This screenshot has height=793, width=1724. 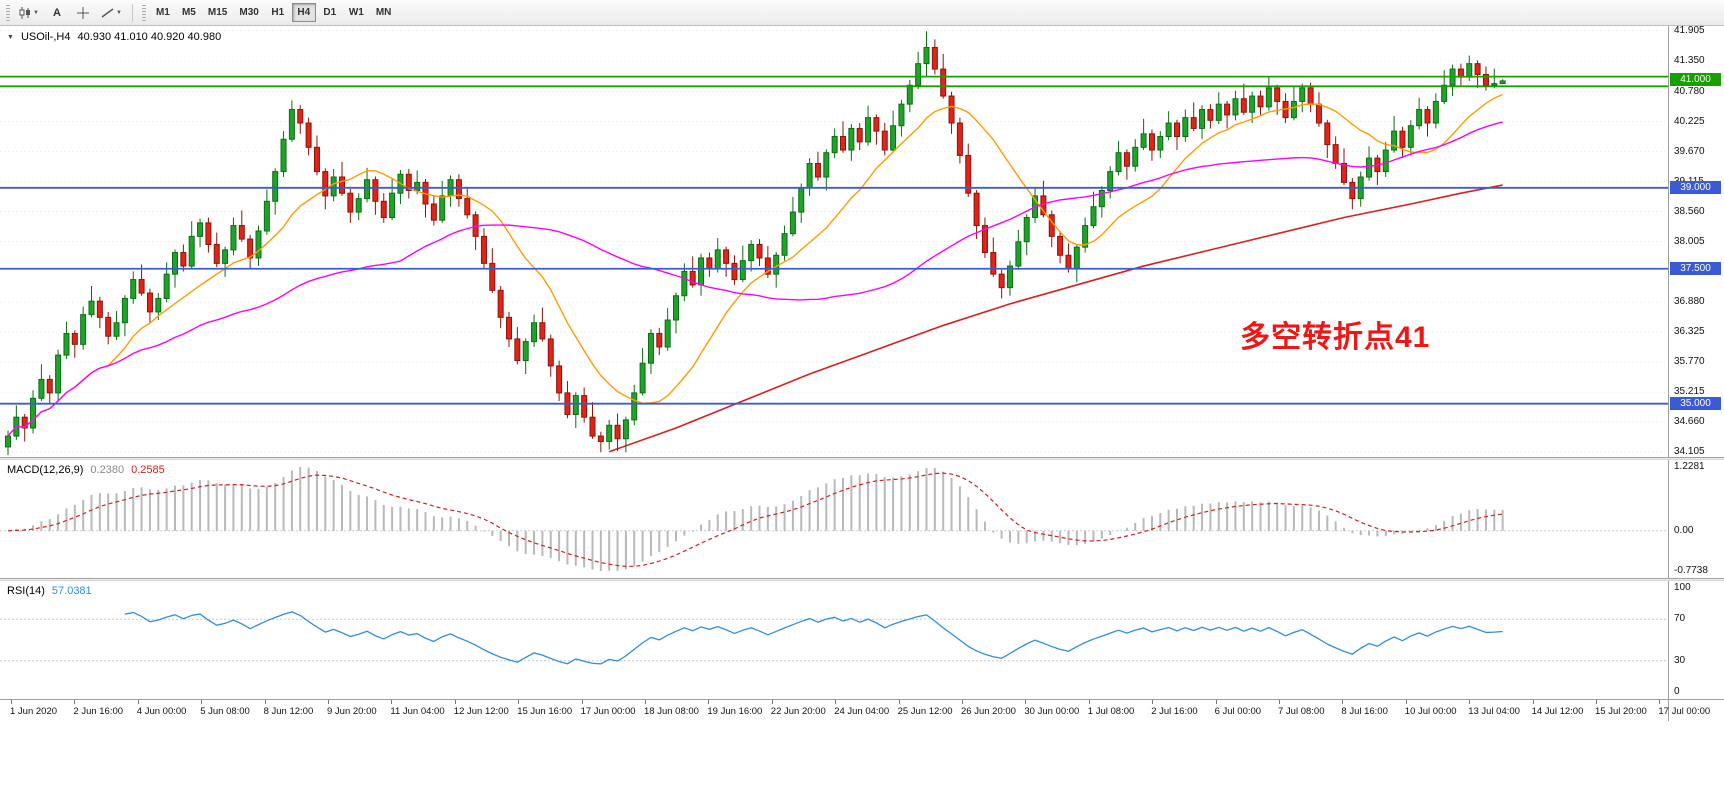 I want to click on rsi-label: RSI(14), so click(x=26, y=591).